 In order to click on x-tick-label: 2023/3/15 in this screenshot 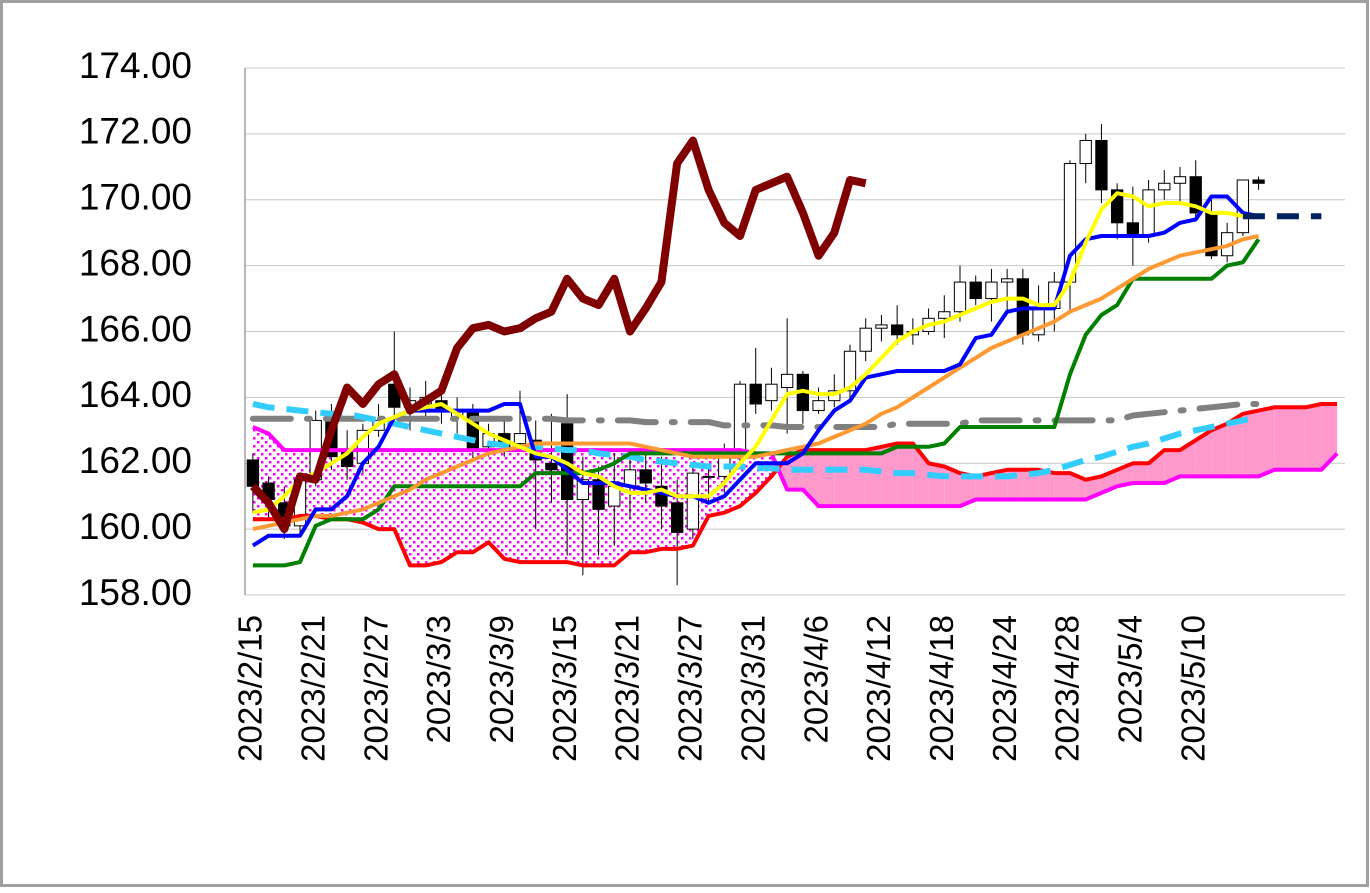, I will do `click(564, 688)`.